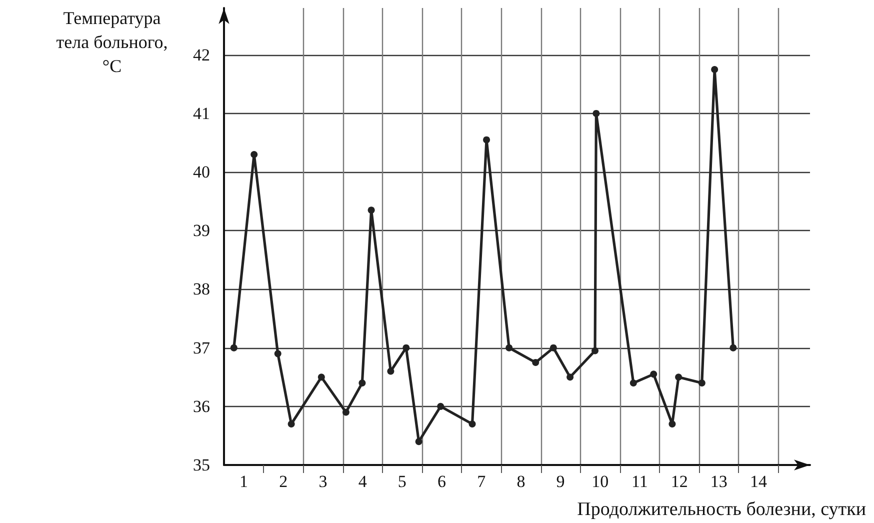 The width and height of the screenshot is (874, 523). I want to click on x-tick-label: 13, so click(719, 481).